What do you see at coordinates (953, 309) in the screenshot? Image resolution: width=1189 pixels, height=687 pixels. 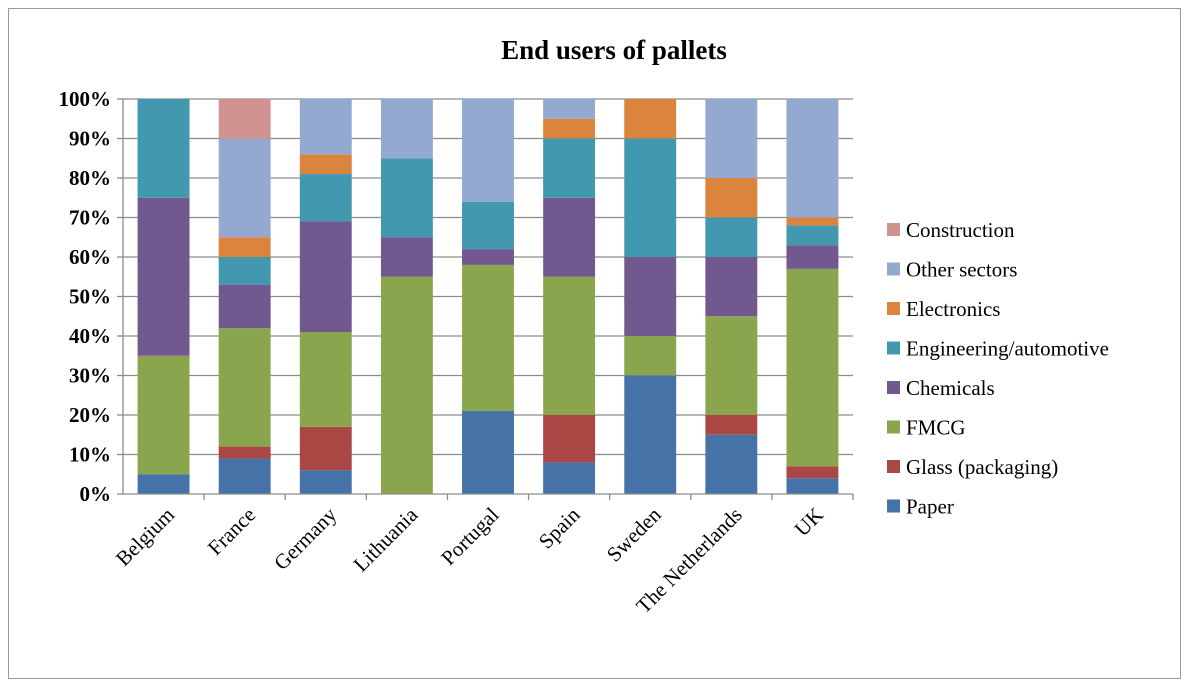 I see `legend-label: Electronics` at bounding box center [953, 309].